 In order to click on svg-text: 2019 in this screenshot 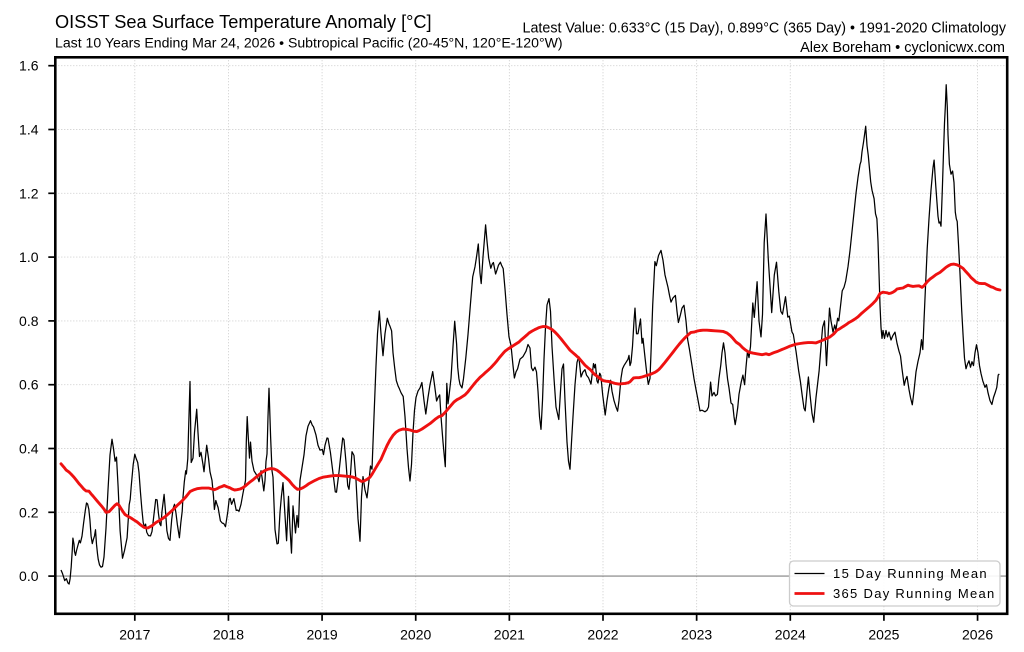, I will do `click(322, 634)`.